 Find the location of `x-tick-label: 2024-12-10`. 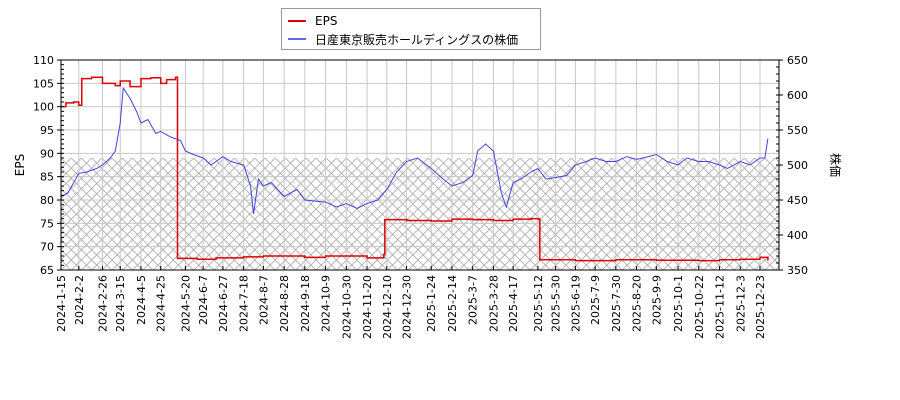

x-tick-label: 2024-12-10 is located at coordinates (387, 307).